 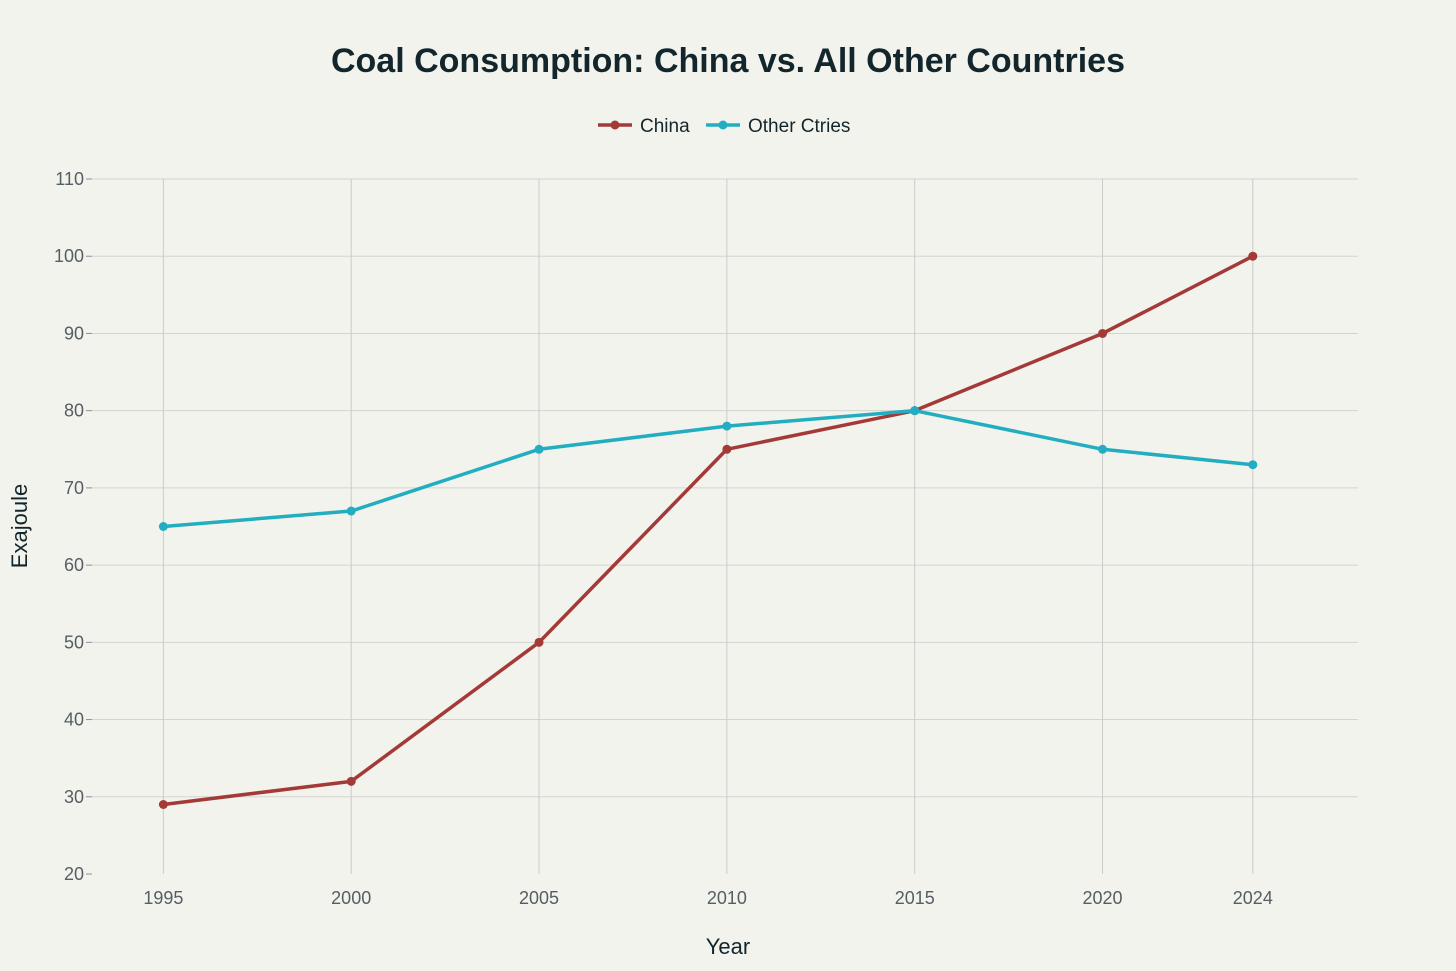 I want to click on x-tick-label-1995: 1995, so click(x=163, y=898).